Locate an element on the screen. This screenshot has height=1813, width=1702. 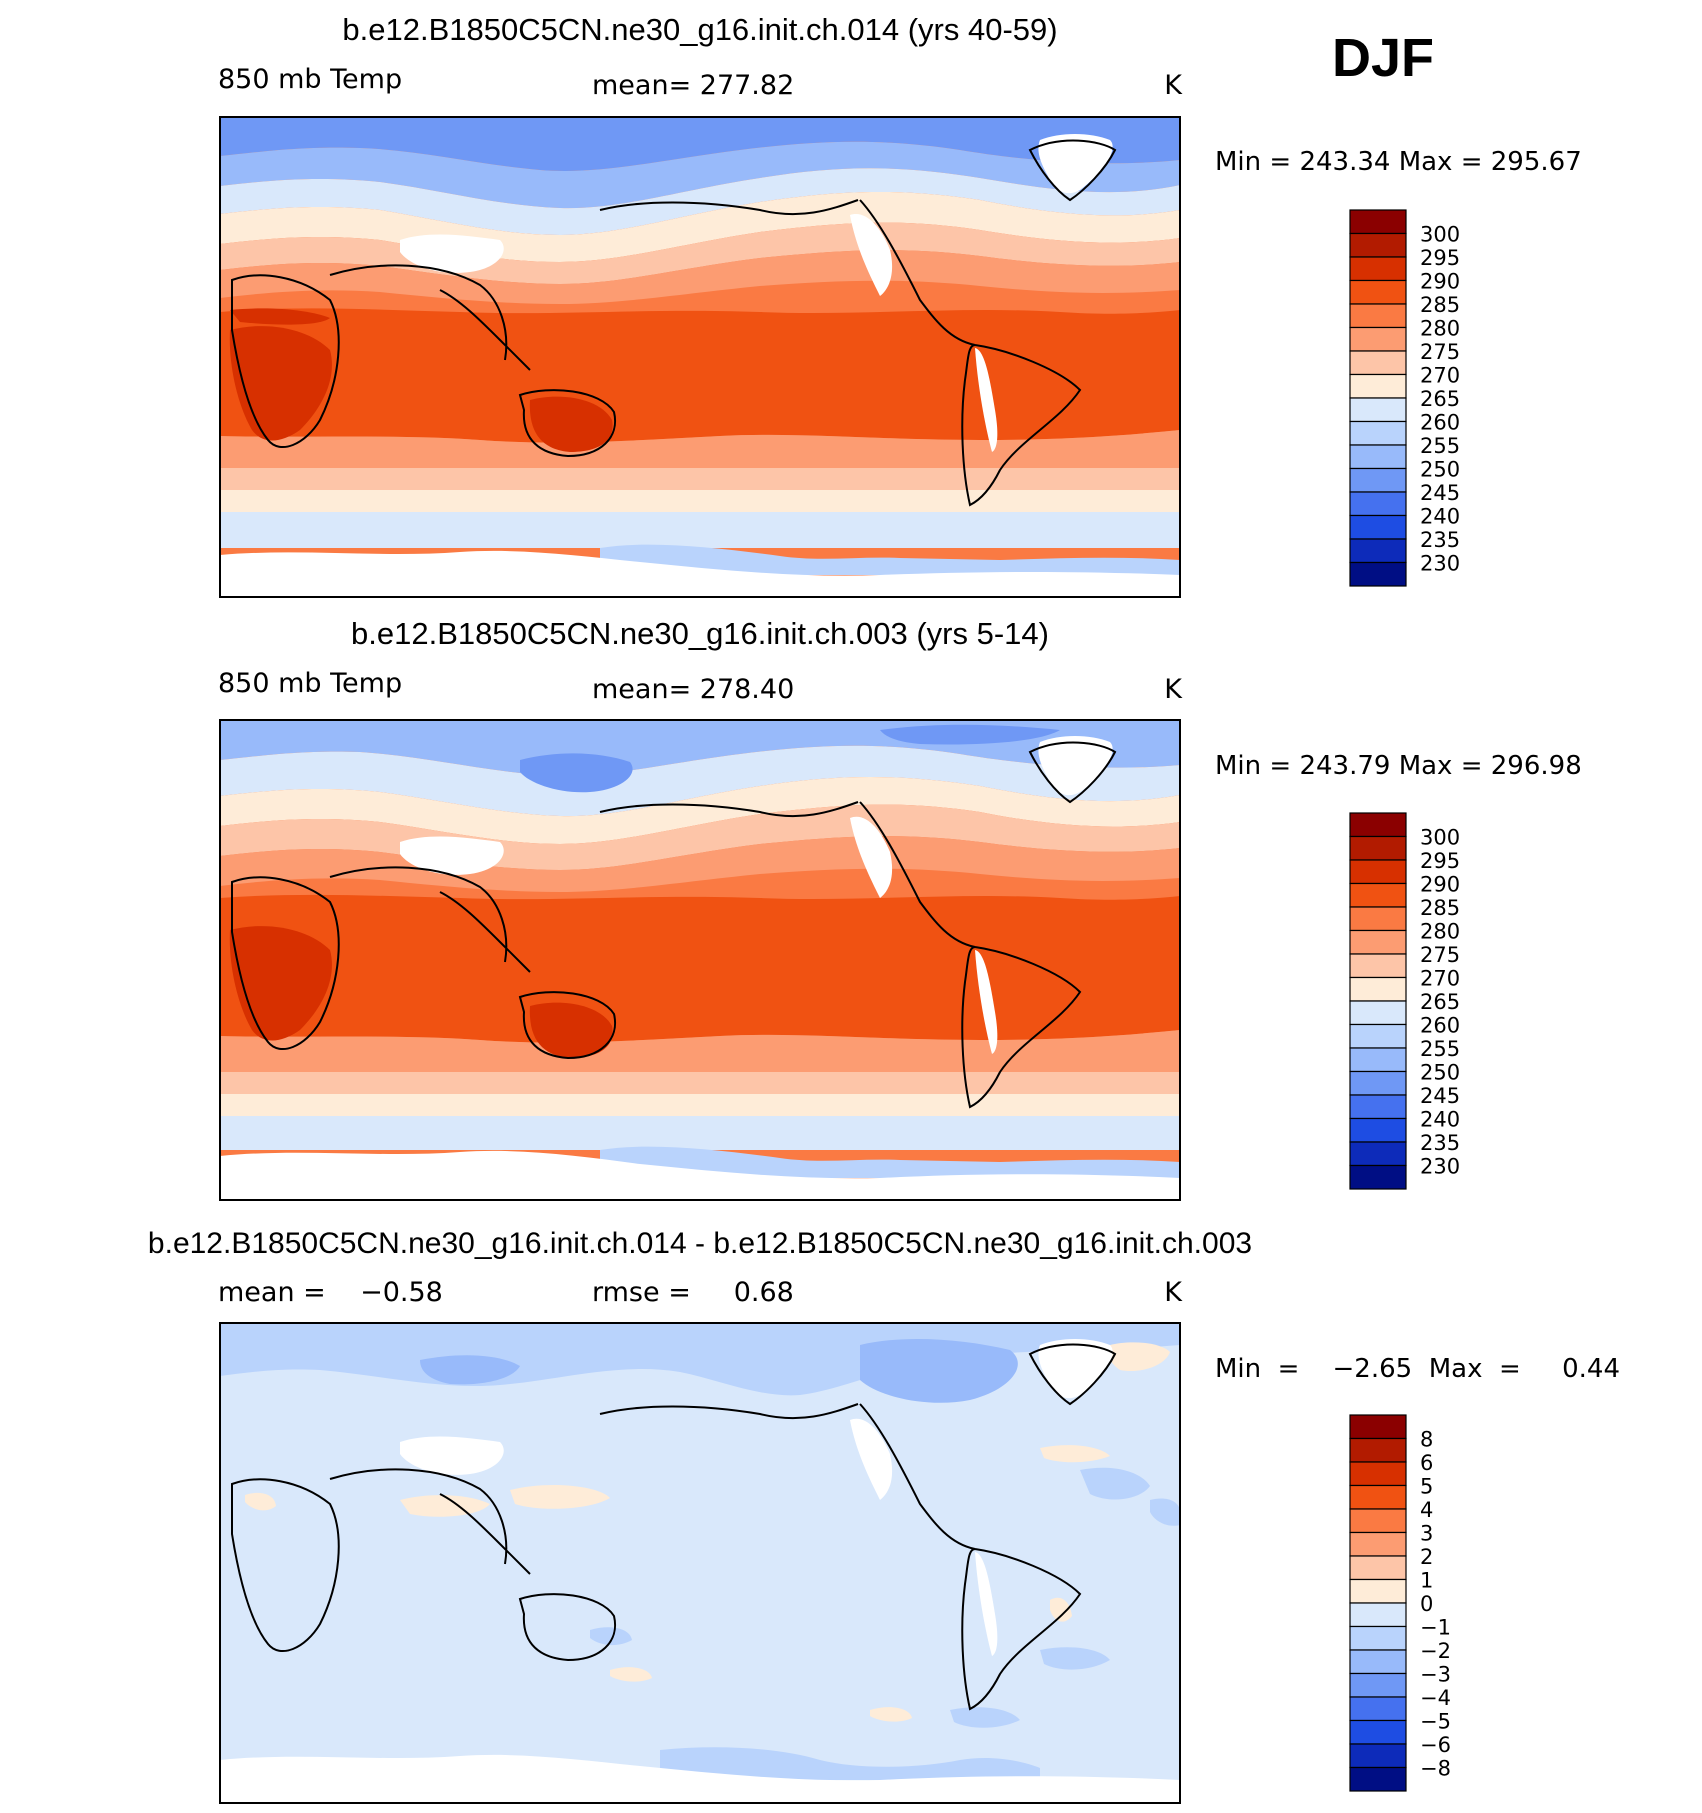
colorbar-1-label: 280 is located at coordinates (1440, 329).